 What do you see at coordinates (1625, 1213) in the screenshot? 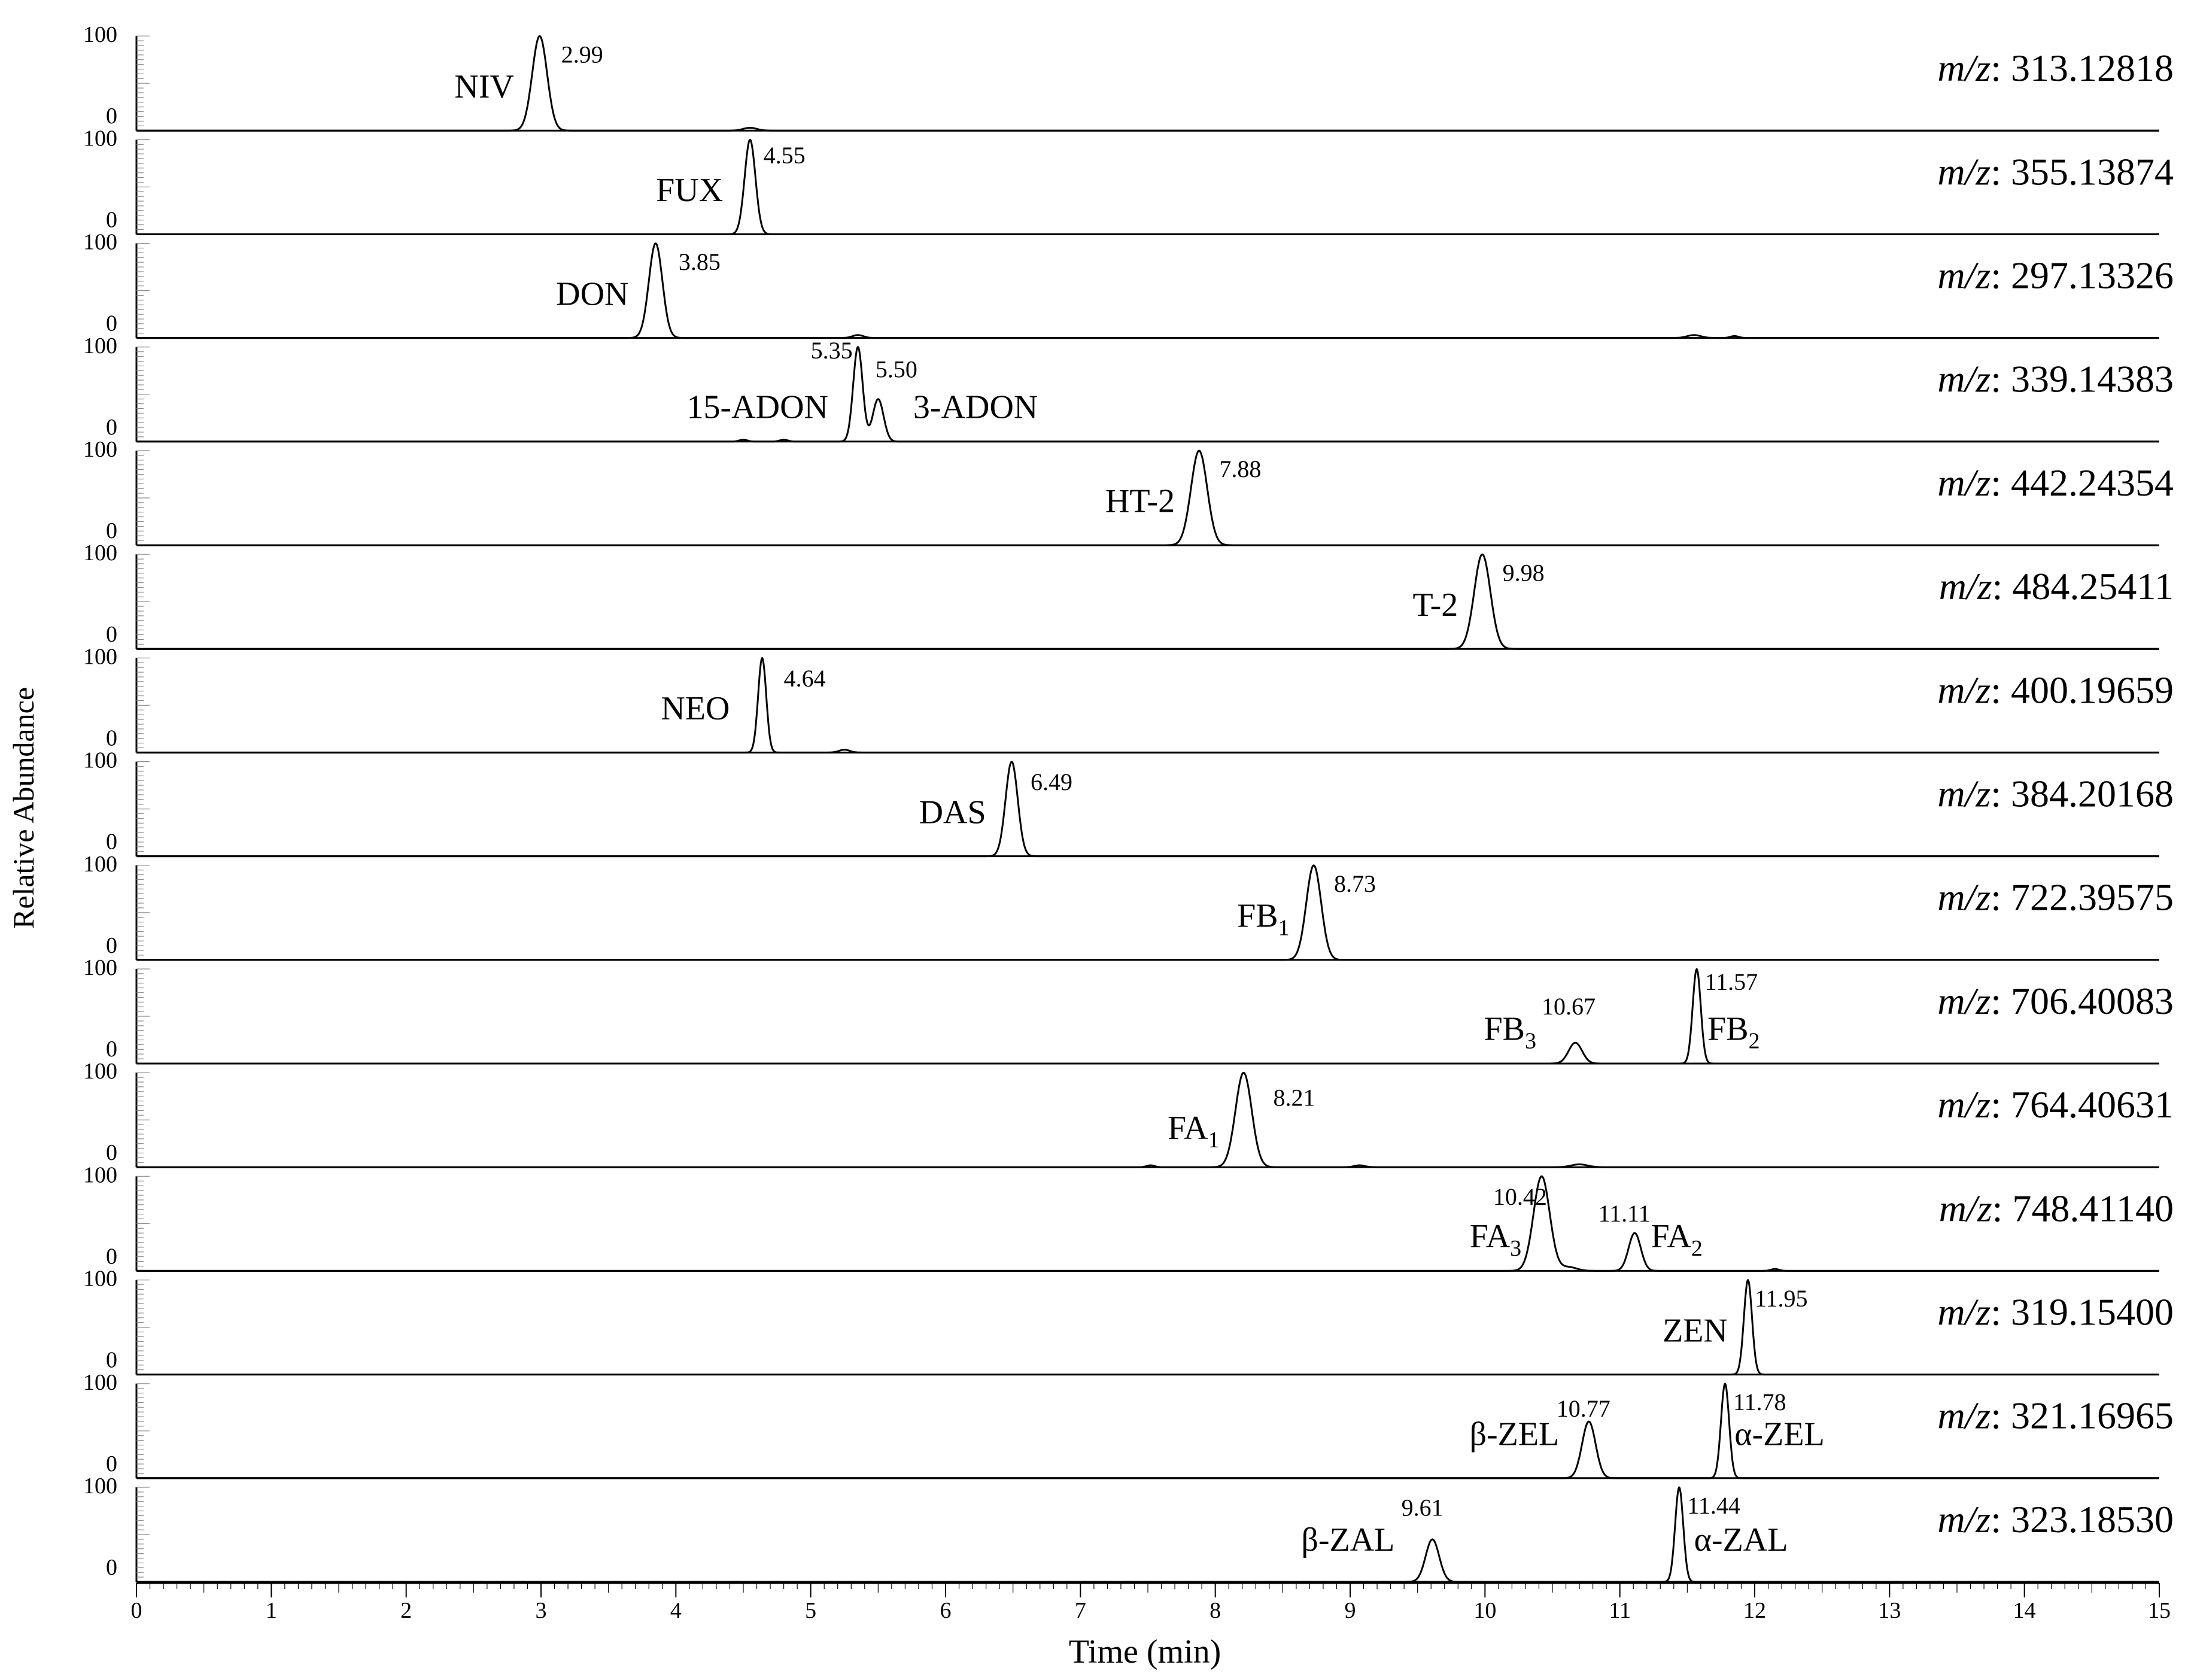
I see `retention-time-label: 11.11` at bounding box center [1625, 1213].